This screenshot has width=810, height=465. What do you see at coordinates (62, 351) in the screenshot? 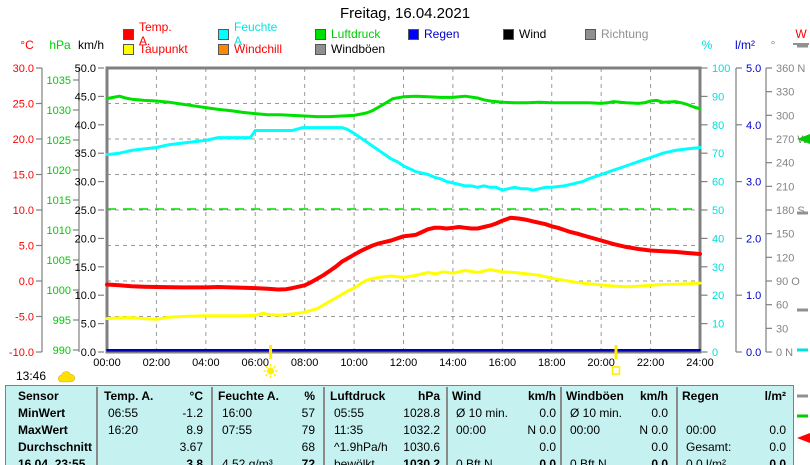
I see `axis-tick-label: 990` at bounding box center [62, 351].